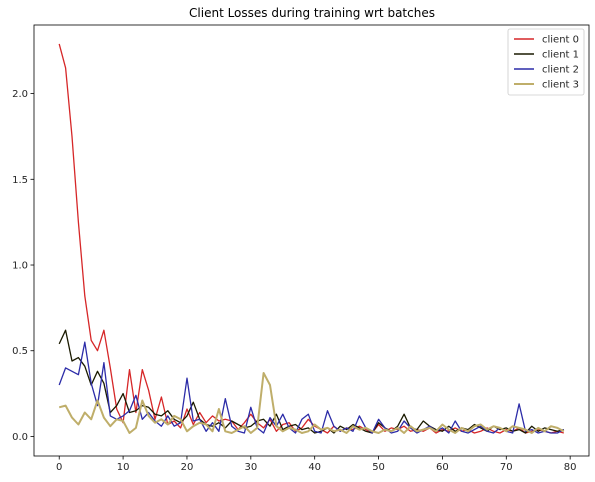  I want to click on legend-label: client 0, so click(560, 40).